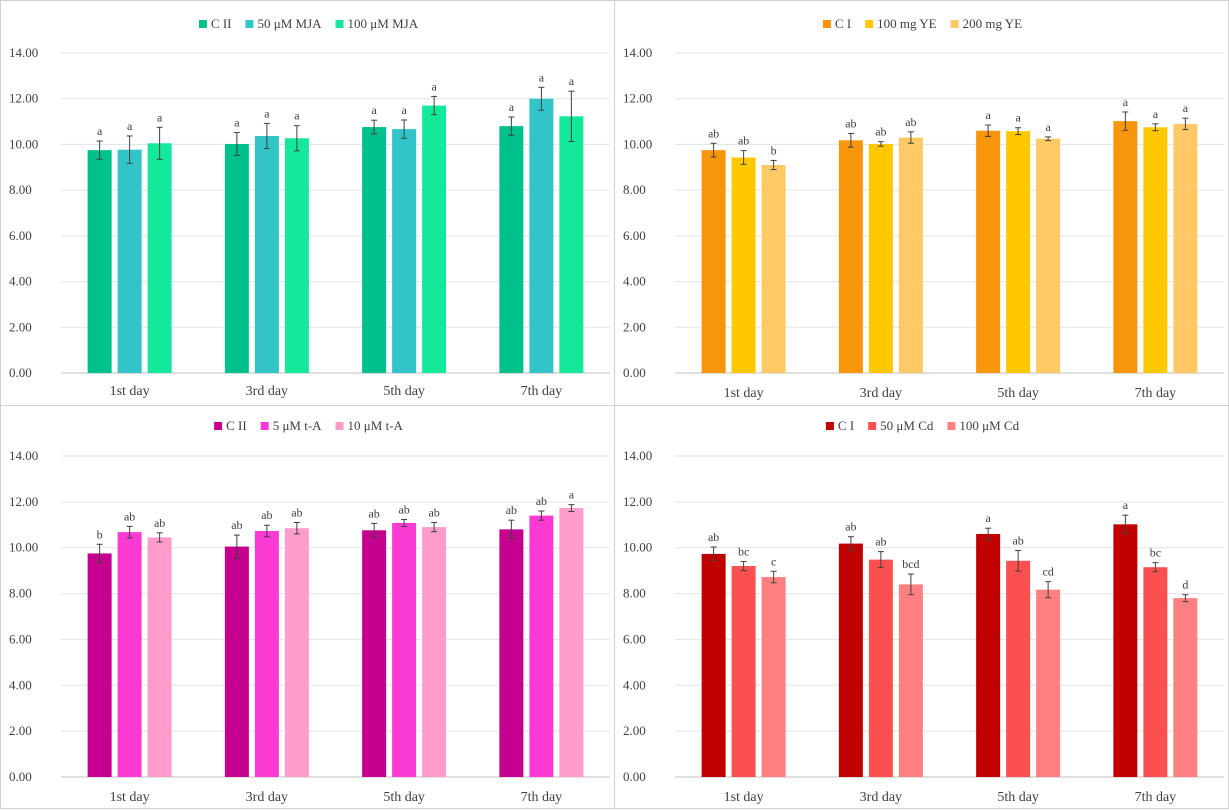  I want to click on legend-label: C II, so click(221, 23).